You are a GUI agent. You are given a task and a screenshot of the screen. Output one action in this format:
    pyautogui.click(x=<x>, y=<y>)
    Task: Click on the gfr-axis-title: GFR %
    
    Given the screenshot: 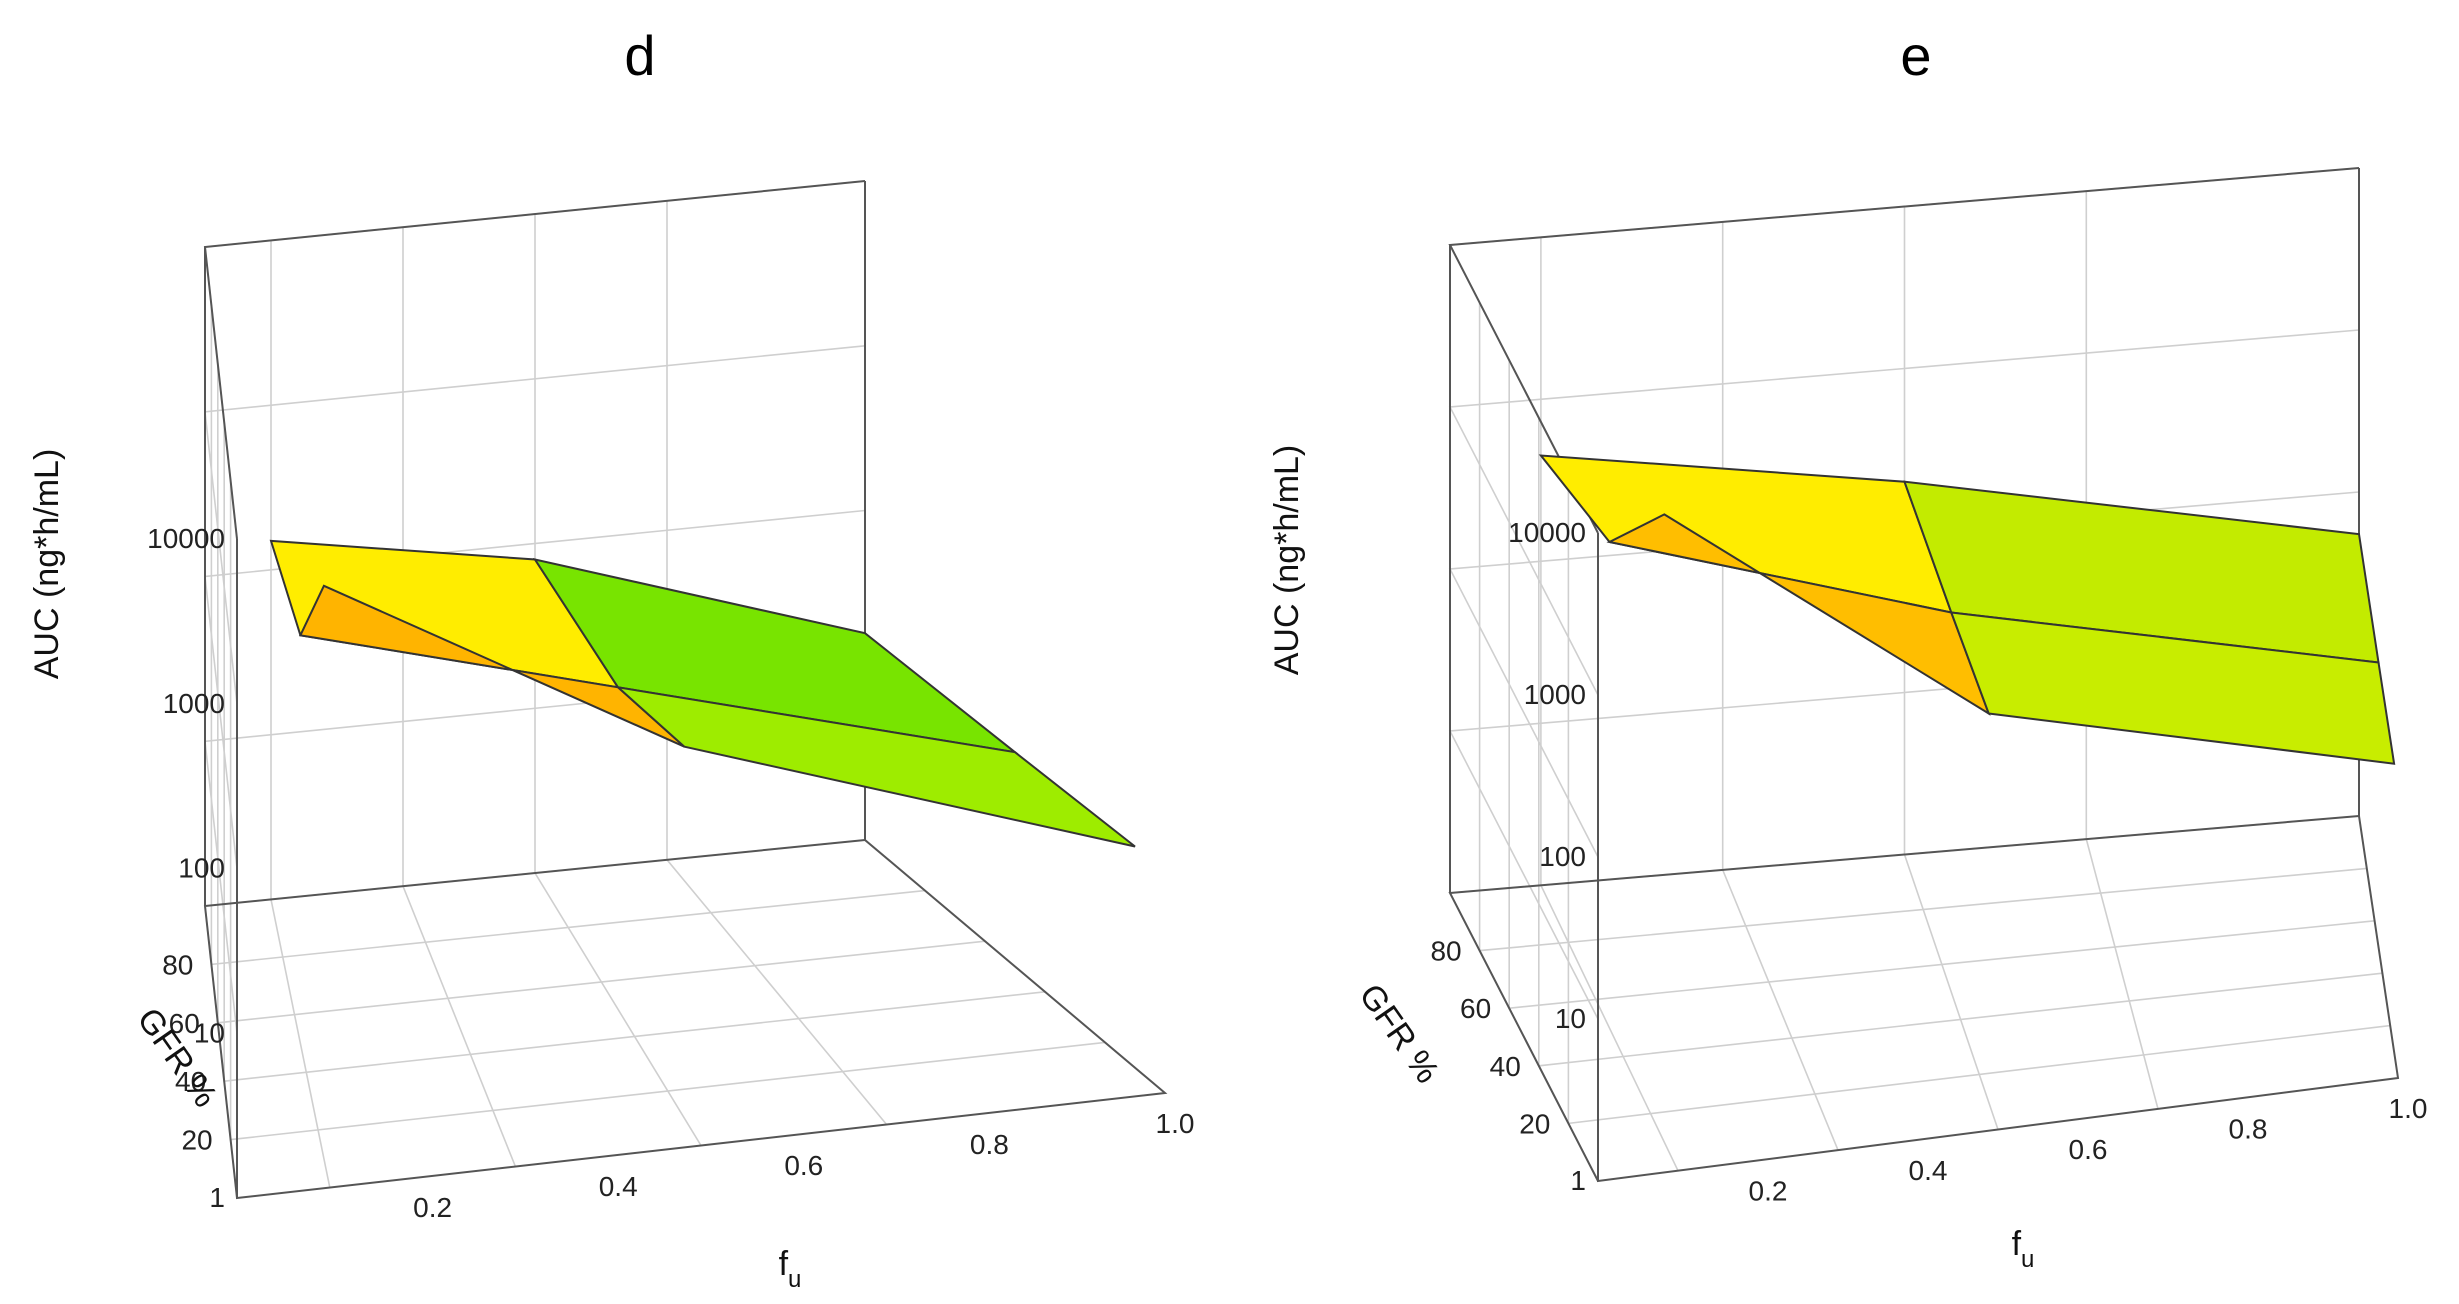 What is the action you would take?
    pyautogui.click(x=1398, y=1033)
    